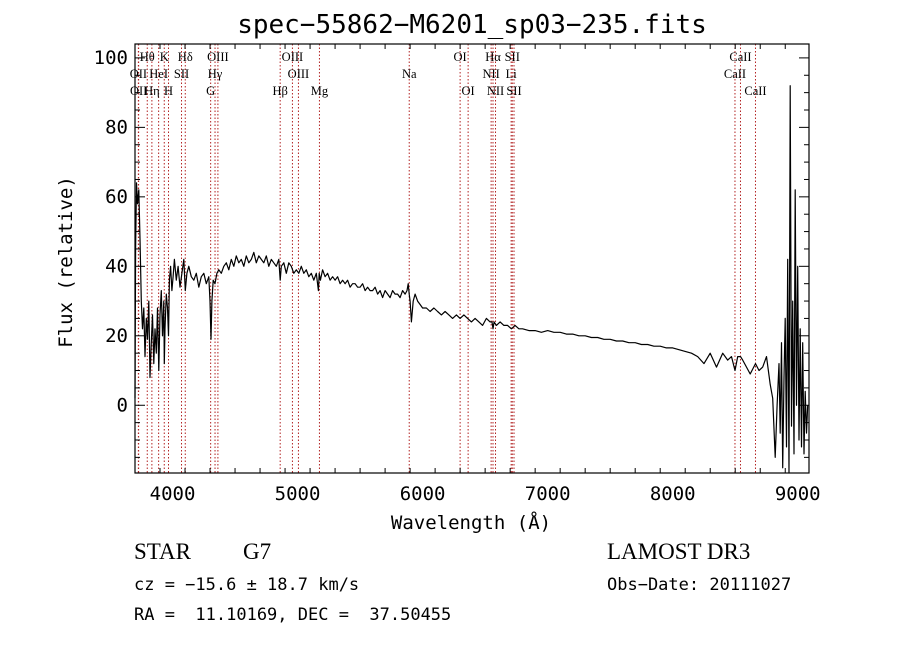 This screenshot has width=900, height=649. Describe the element at coordinates (164, 57) in the screenshot. I see `spectral-line-label: K` at that location.